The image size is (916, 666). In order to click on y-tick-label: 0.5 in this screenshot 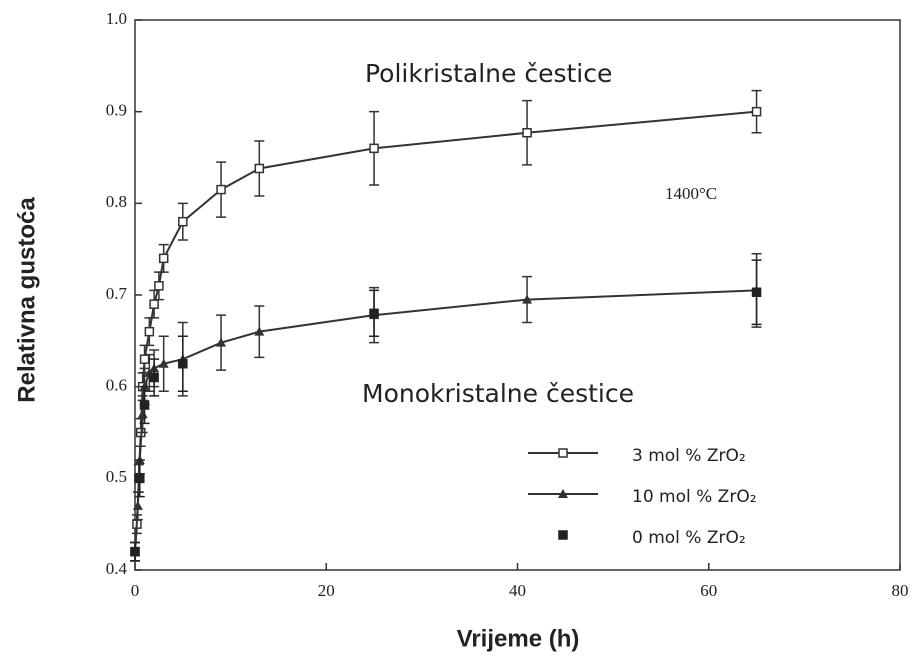, I will do `click(116, 476)`.